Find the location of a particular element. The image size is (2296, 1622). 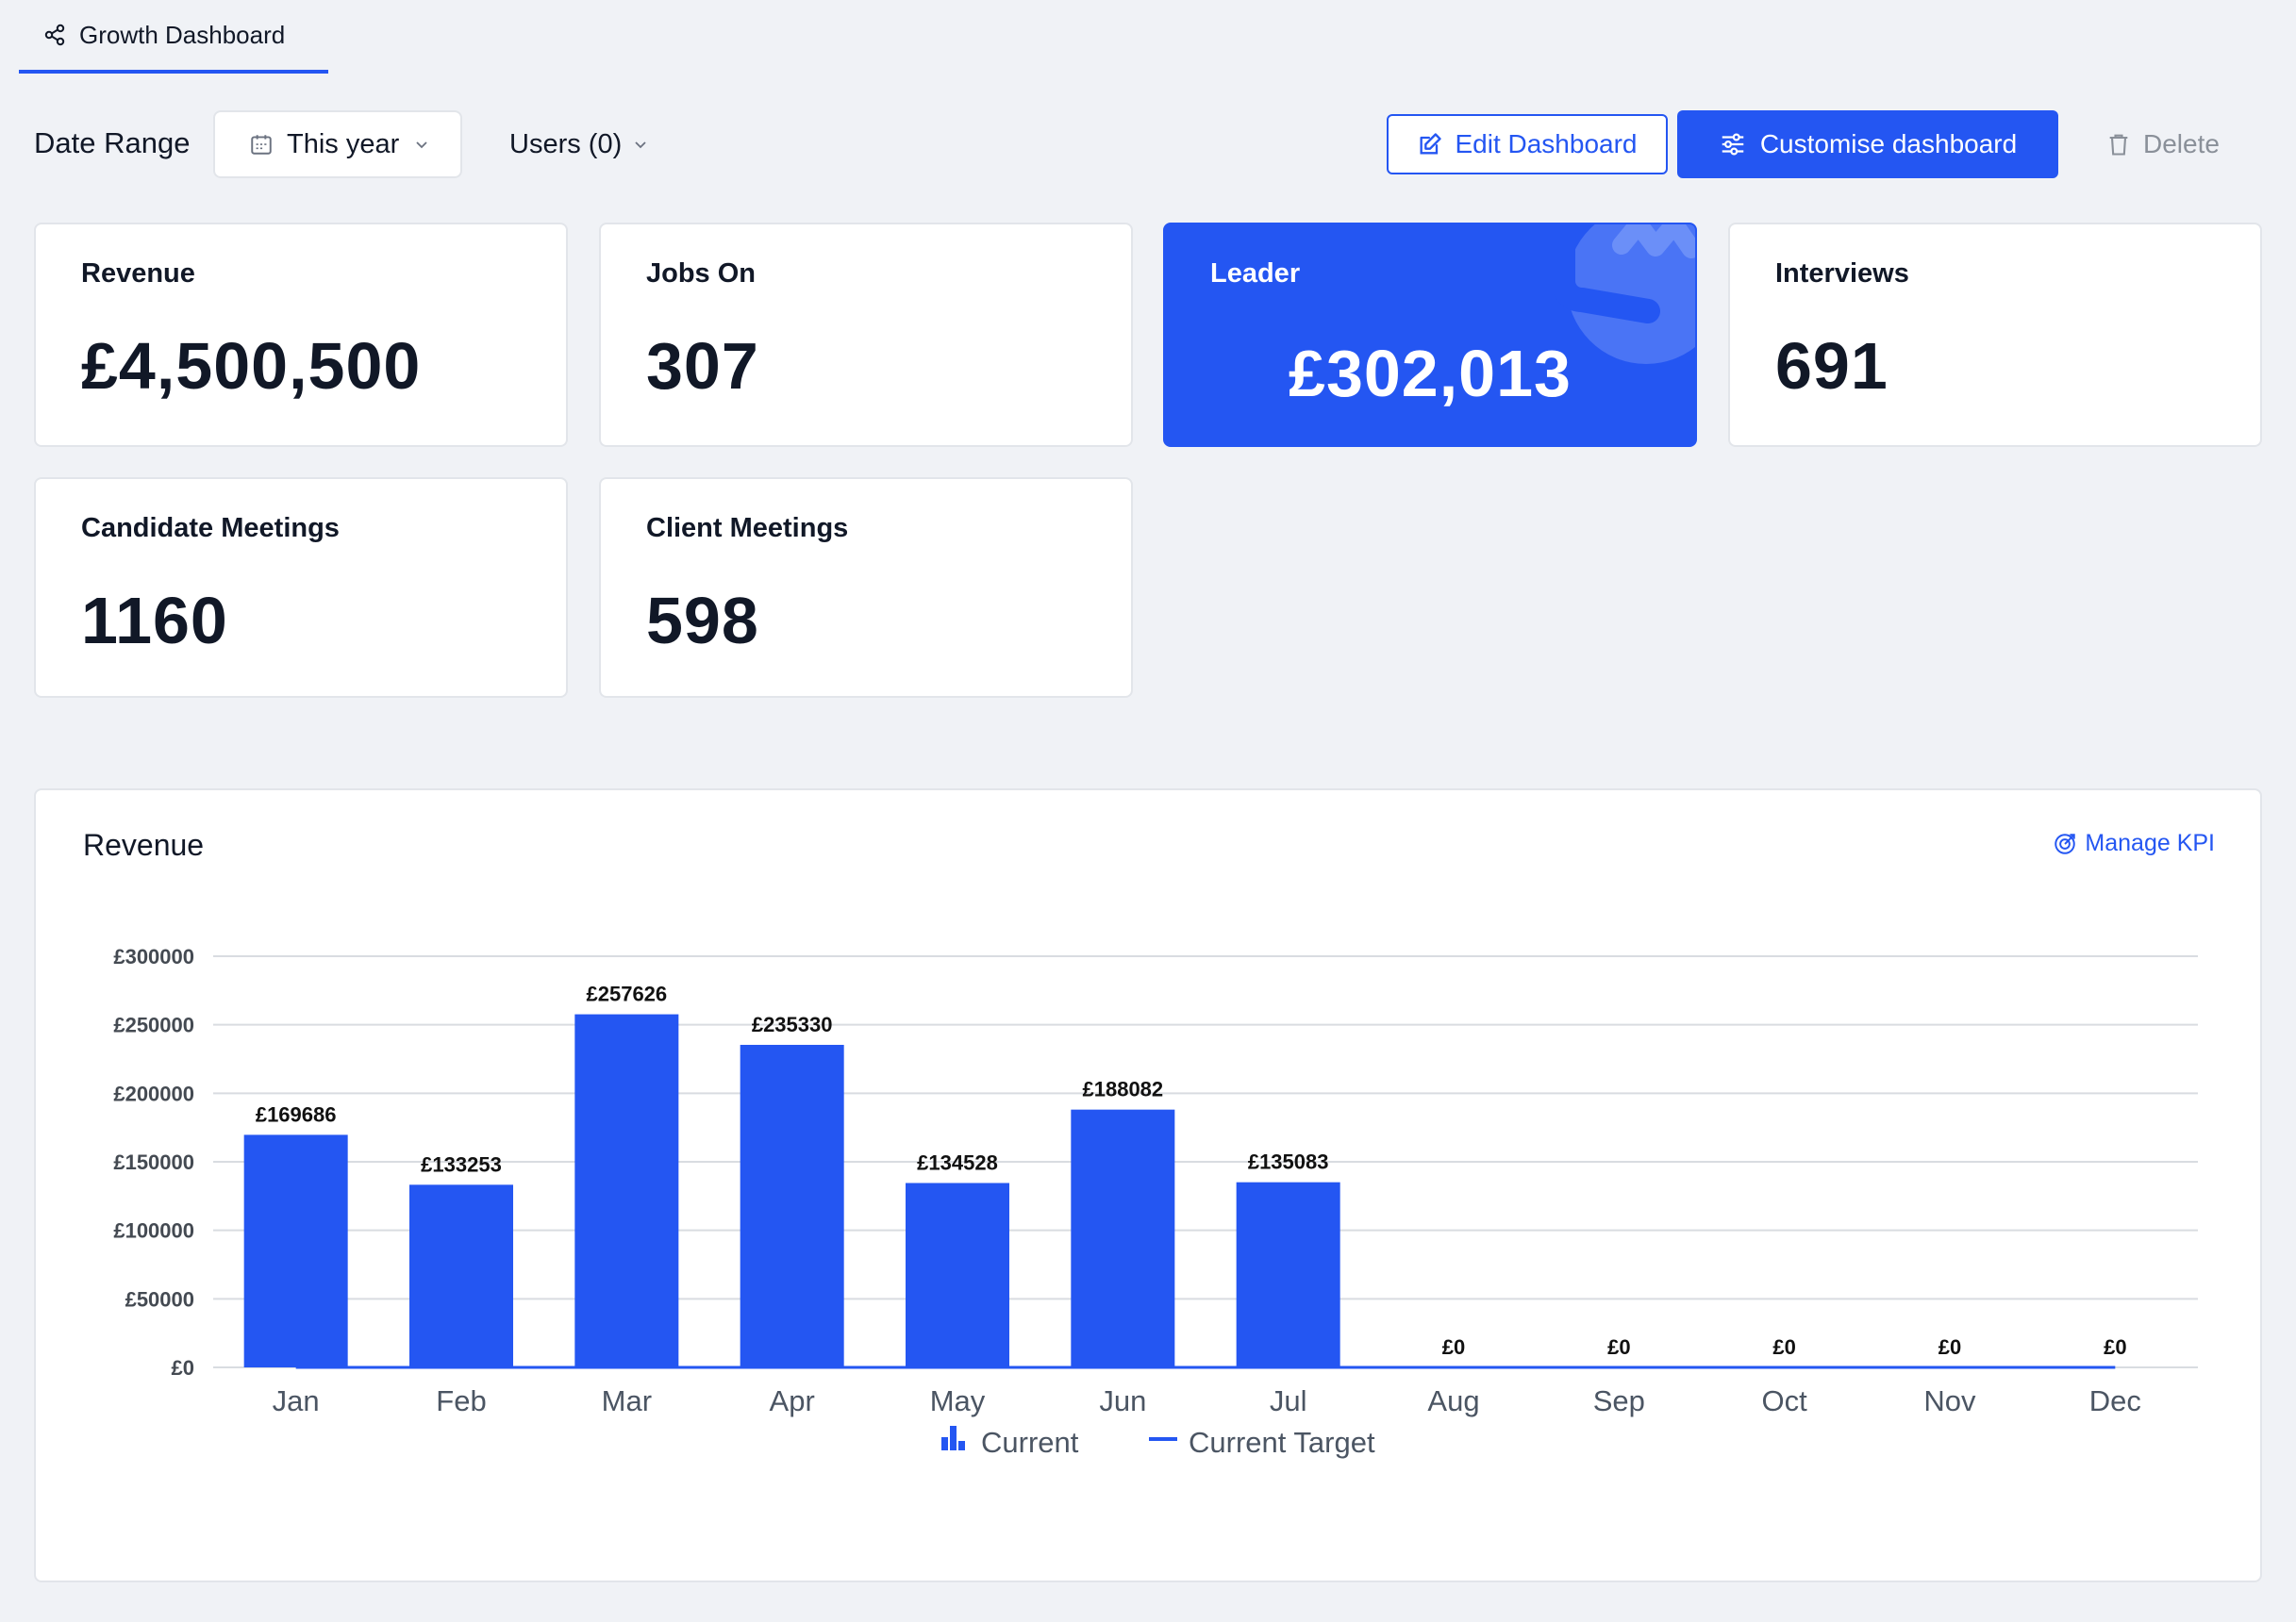

edit-icon is located at coordinates (1431, 144).